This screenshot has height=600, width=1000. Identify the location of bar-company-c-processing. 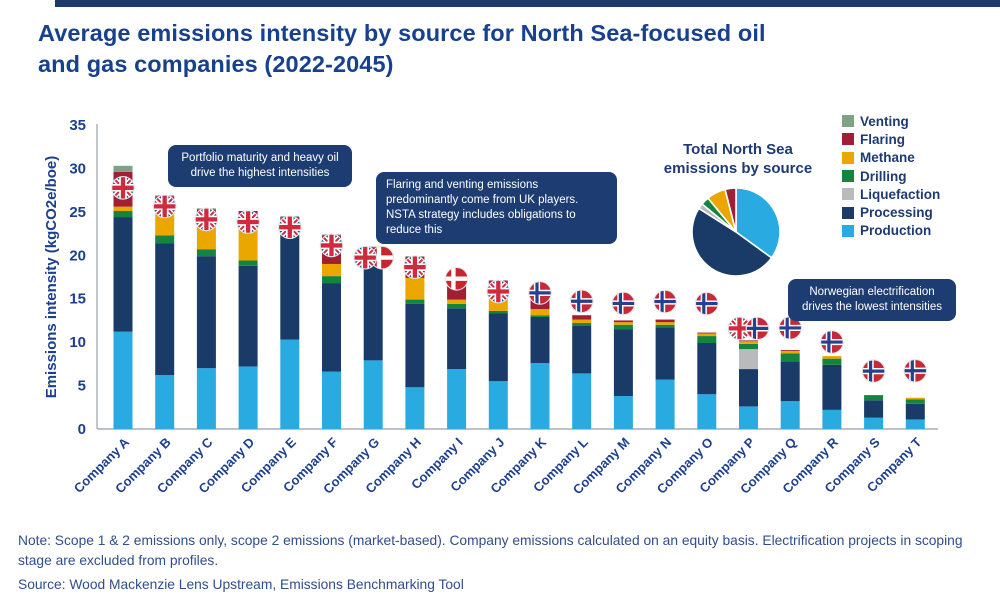
(206, 312).